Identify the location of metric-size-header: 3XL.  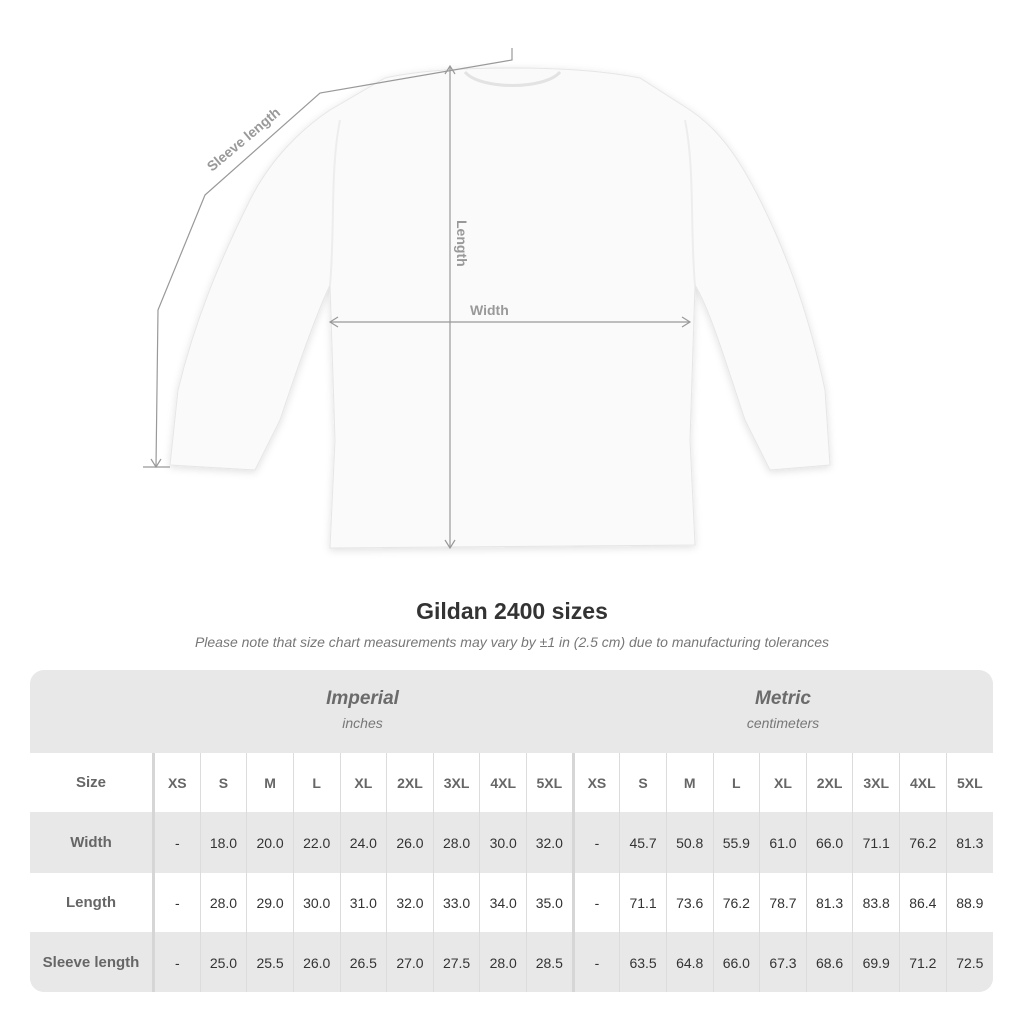
(876, 782).